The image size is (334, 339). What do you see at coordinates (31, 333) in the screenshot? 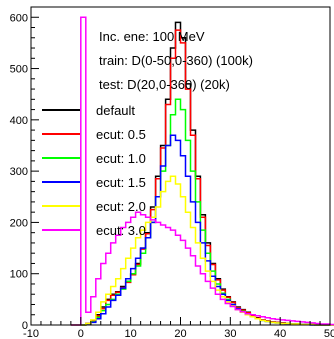
I see `x-tick-label-0: -10` at bounding box center [31, 333].